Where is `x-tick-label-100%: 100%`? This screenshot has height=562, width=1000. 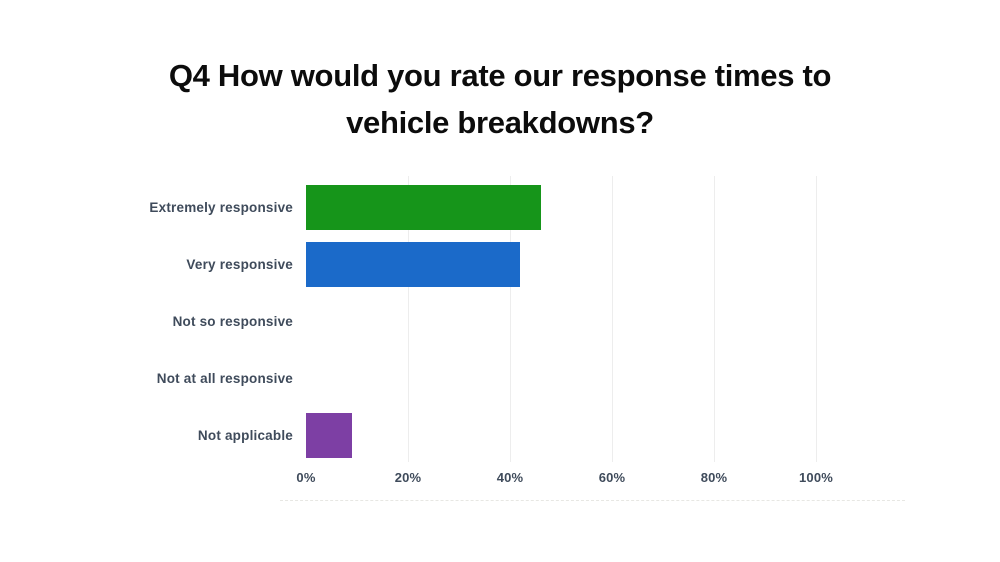 x-tick-label-100%: 100% is located at coordinates (816, 477).